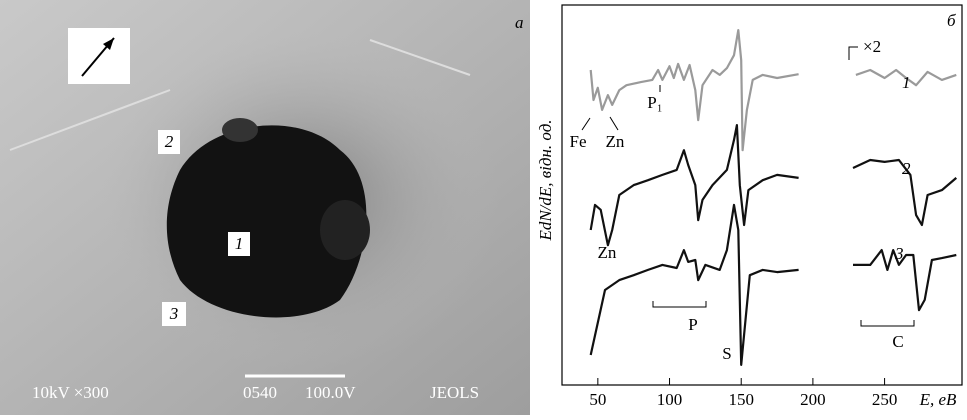  I want to click on annotation: S, so click(726, 353).